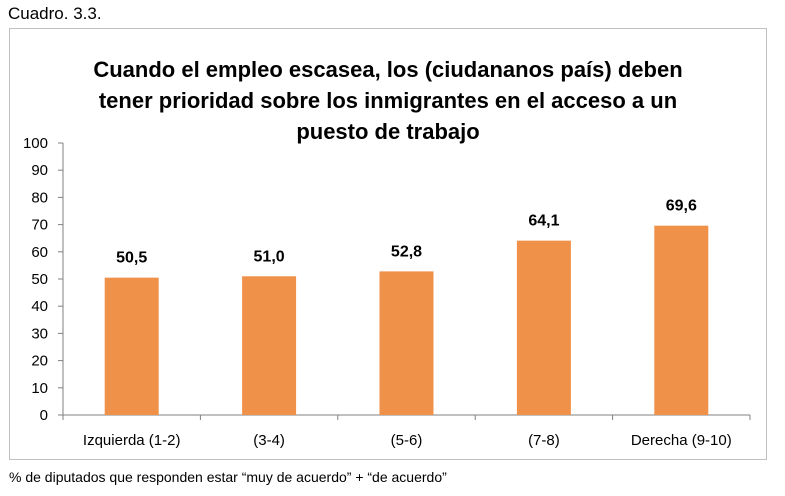 The image size is (785, 496). Describe the element at coordinates (543, 221) in the screenshot. I see `bar-data-label: 64,1` at that location.